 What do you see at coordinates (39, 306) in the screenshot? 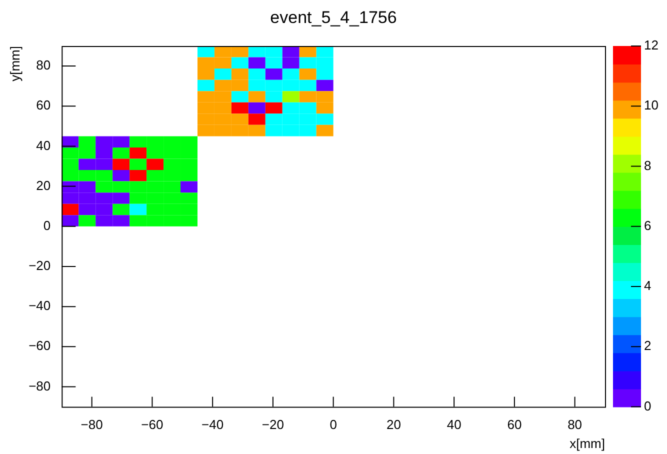
I see `y-tick-label: −40` at bounding box center [39, 306].